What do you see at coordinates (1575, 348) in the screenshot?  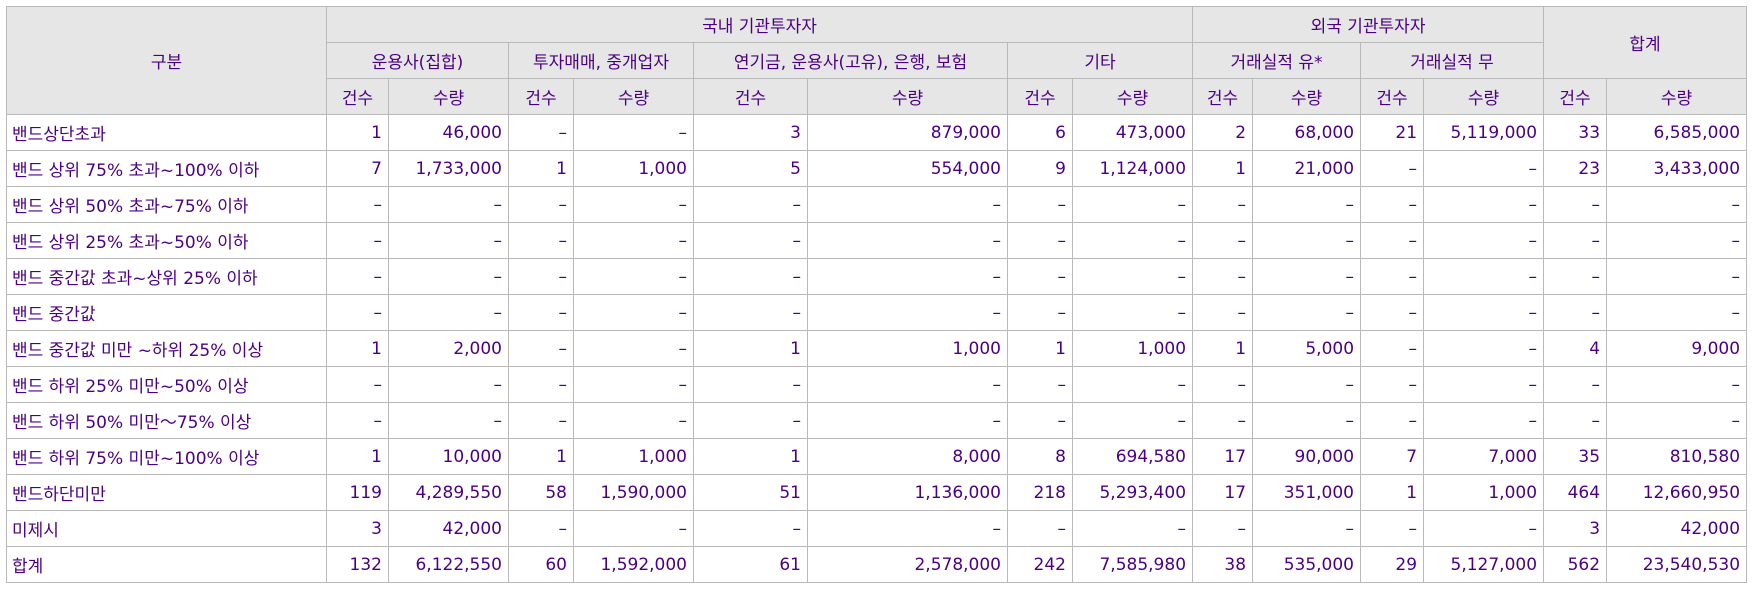 I see `count-cell: 4` at bounding box center [1575, 348].